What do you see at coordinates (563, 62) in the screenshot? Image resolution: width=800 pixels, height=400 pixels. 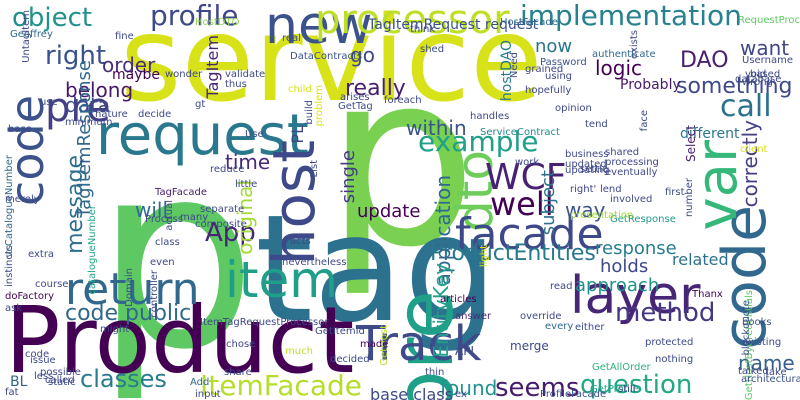 I see `cloud-word: Password` at bounding box center [563, 62].